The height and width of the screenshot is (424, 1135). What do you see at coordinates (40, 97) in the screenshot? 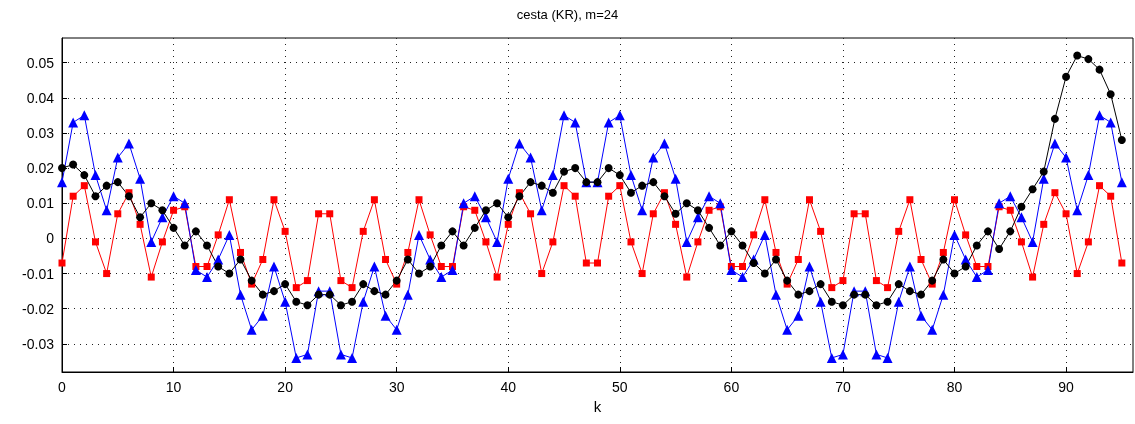
I see `y-tick-label: 0.04` at bounding box center [40, 97].